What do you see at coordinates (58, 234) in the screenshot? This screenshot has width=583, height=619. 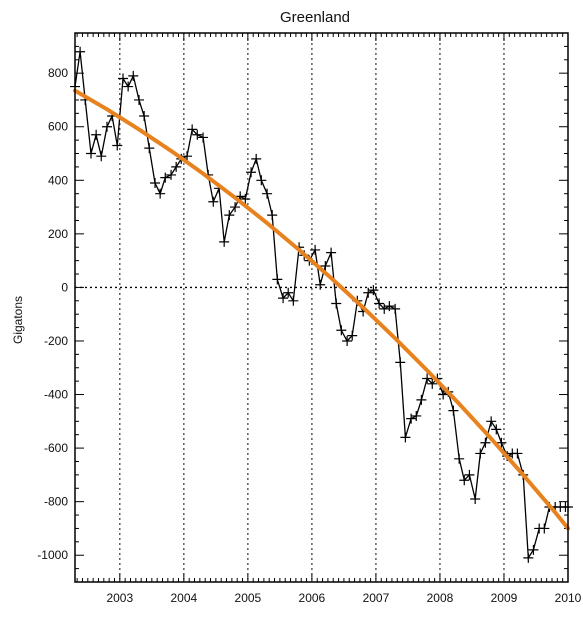 I see `y-tick-label: 200` at bounding box center [58, 234].